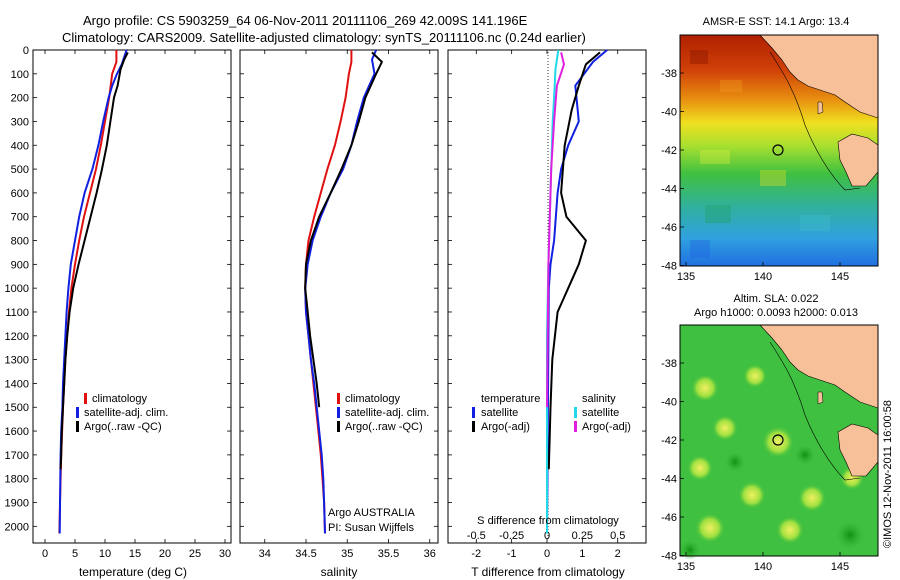 The height and width of the screenshot is (580, 900). Describe the element at coordinates (17, 289) in the screenshot. I see `depth-tick-label: 1000` at that location.